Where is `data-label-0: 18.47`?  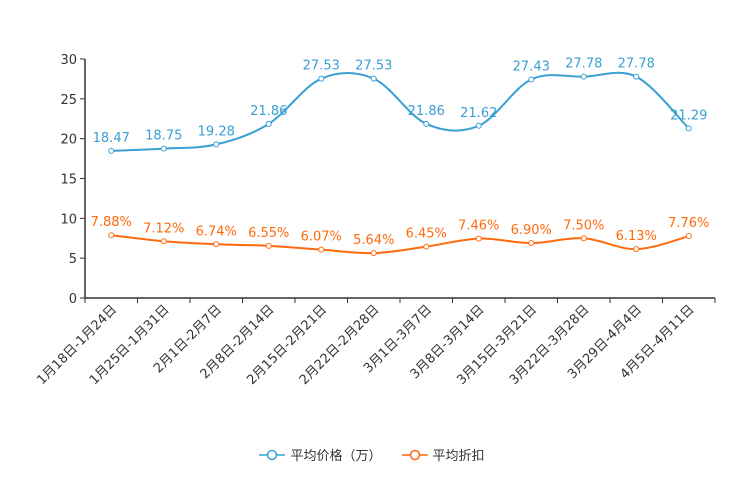 data-label-0: 18.47 is located at coordinates (111, 138).